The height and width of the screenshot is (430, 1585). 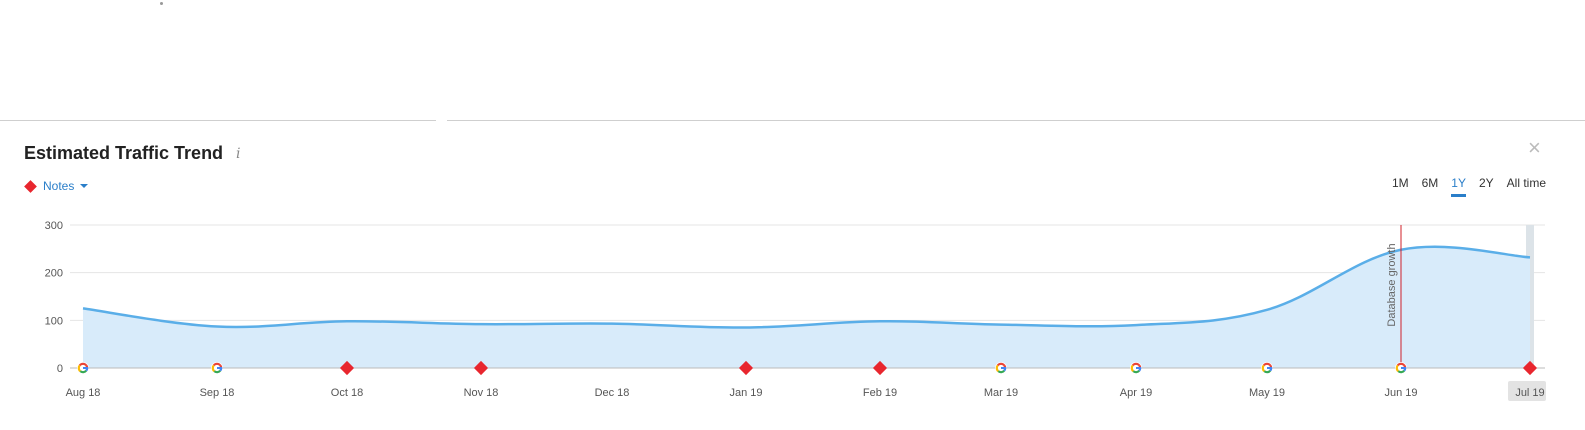 What do you see at coordinates (54, 321) in the screenshot?
I see `y-tick-label: 100` at bounding box center [54, 321].